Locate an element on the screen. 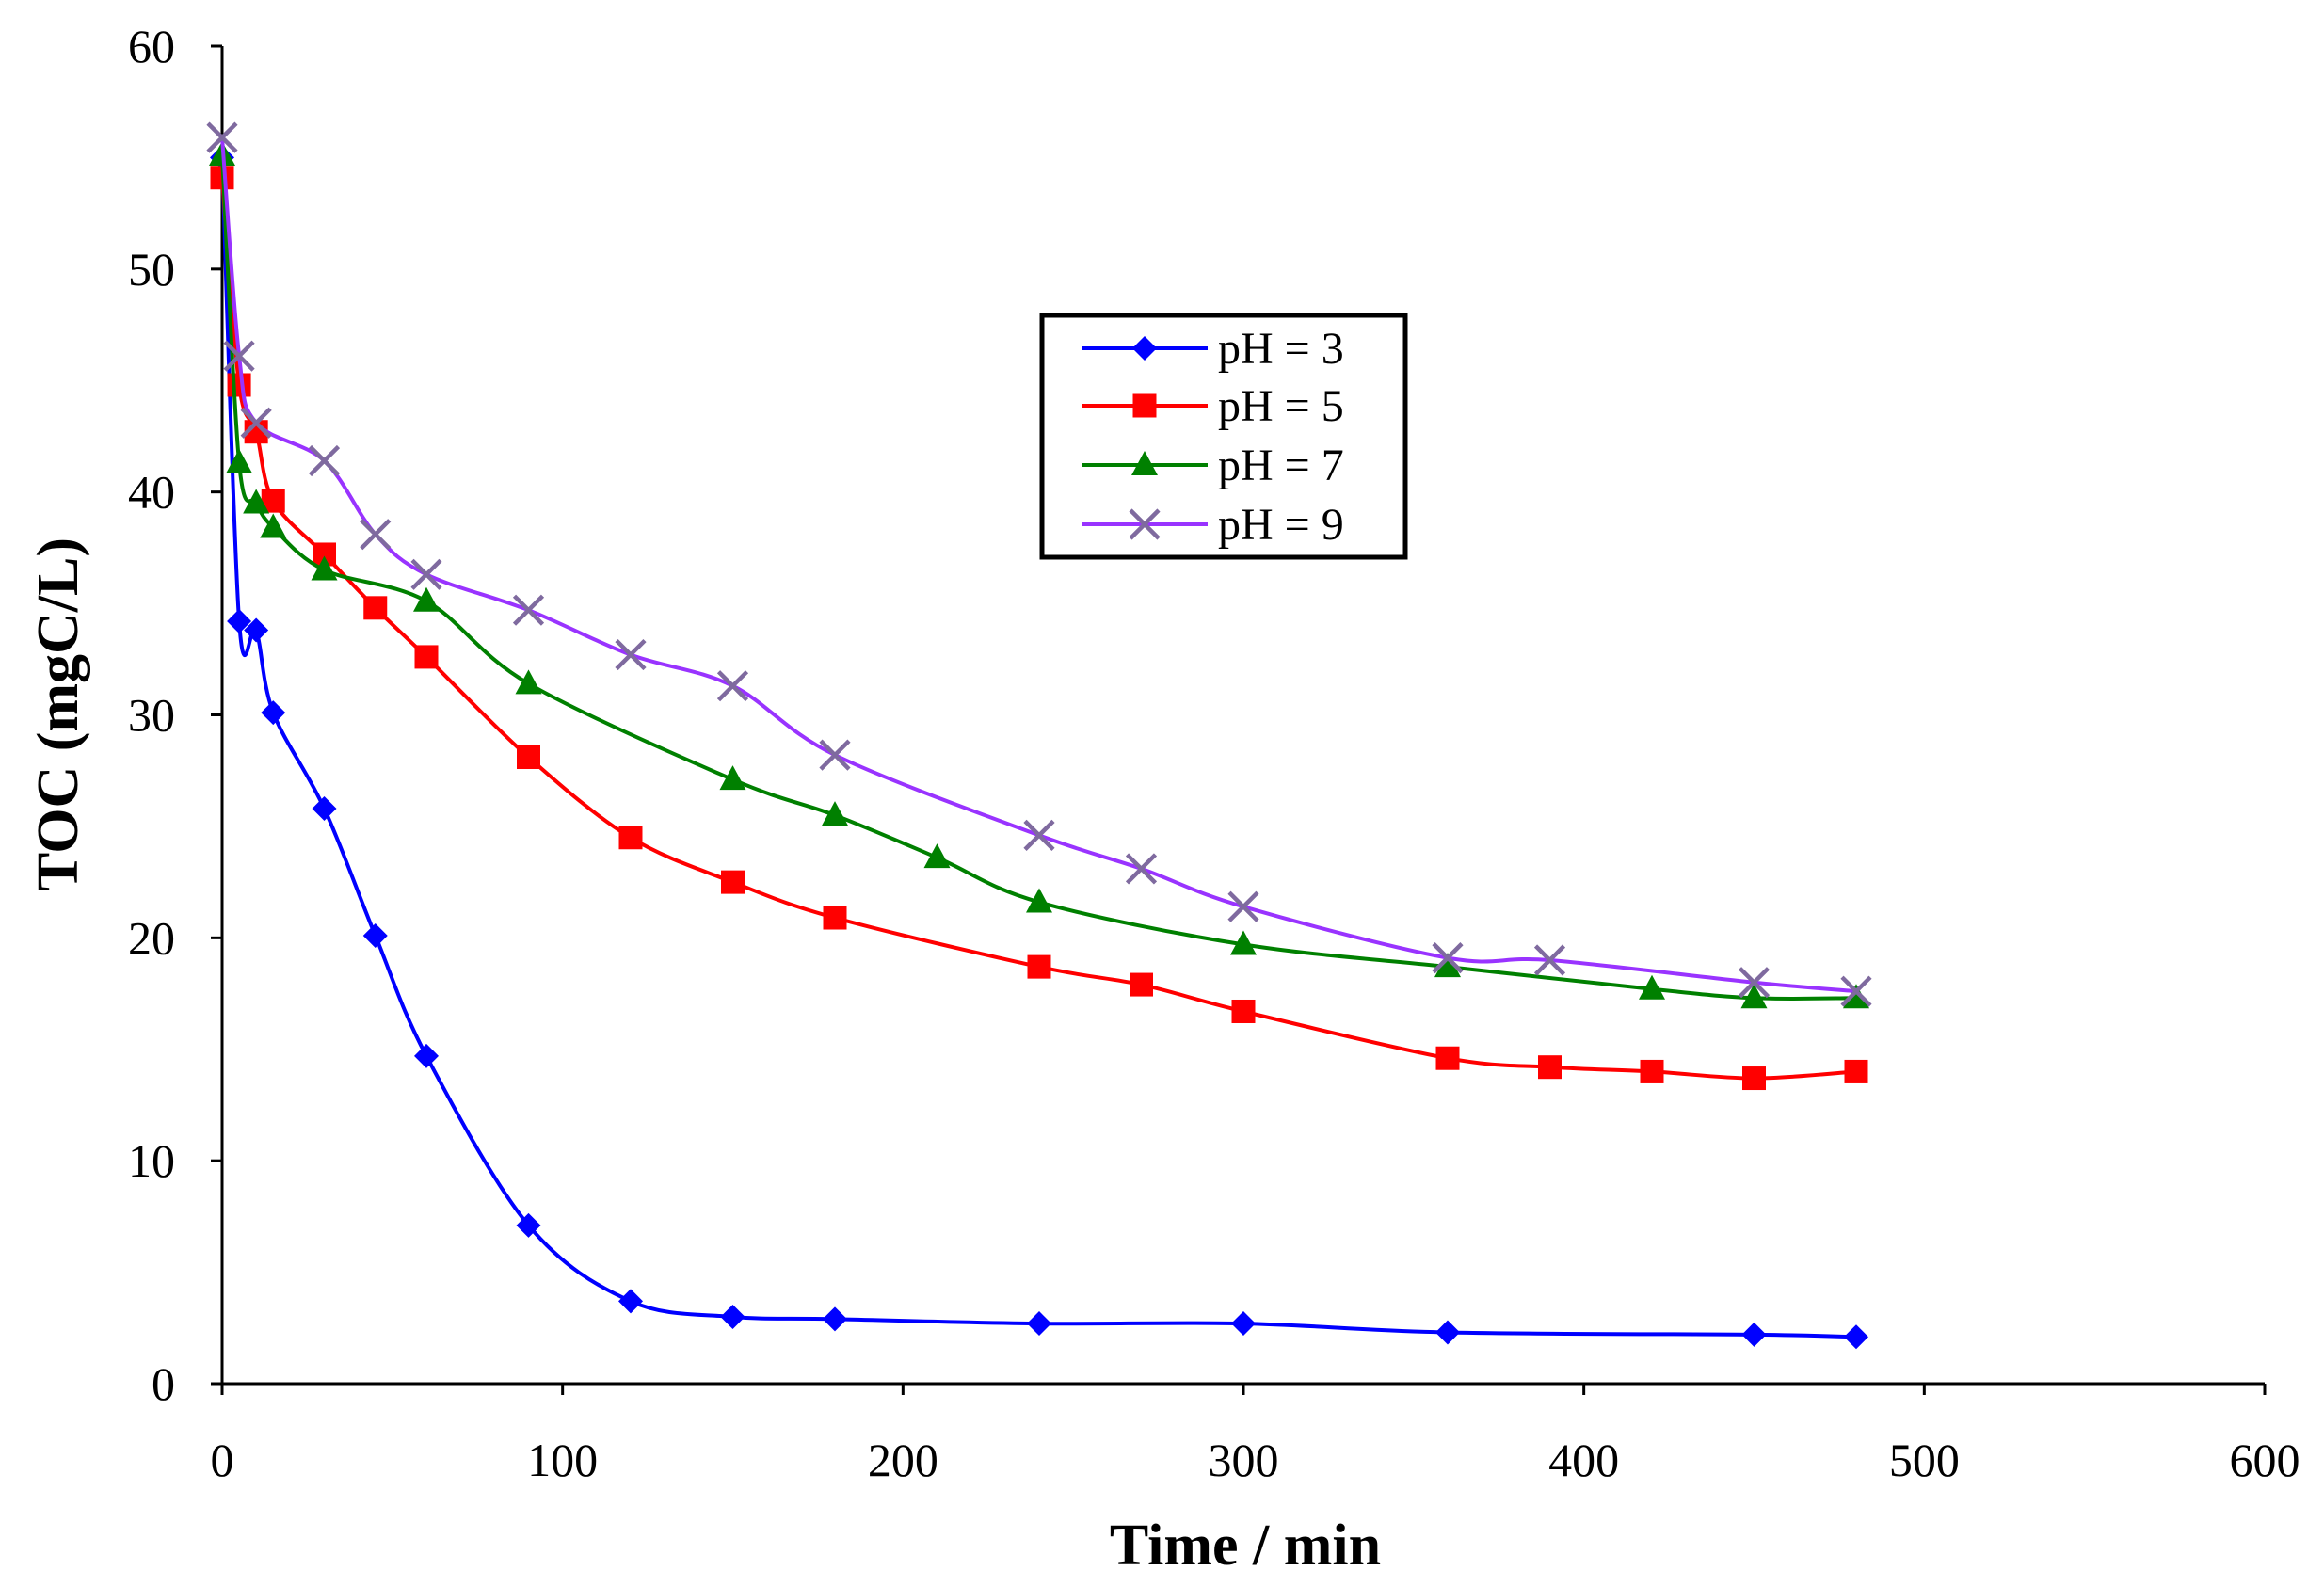  x-tick-label: 500 is located at coordinates (1924, 1460).